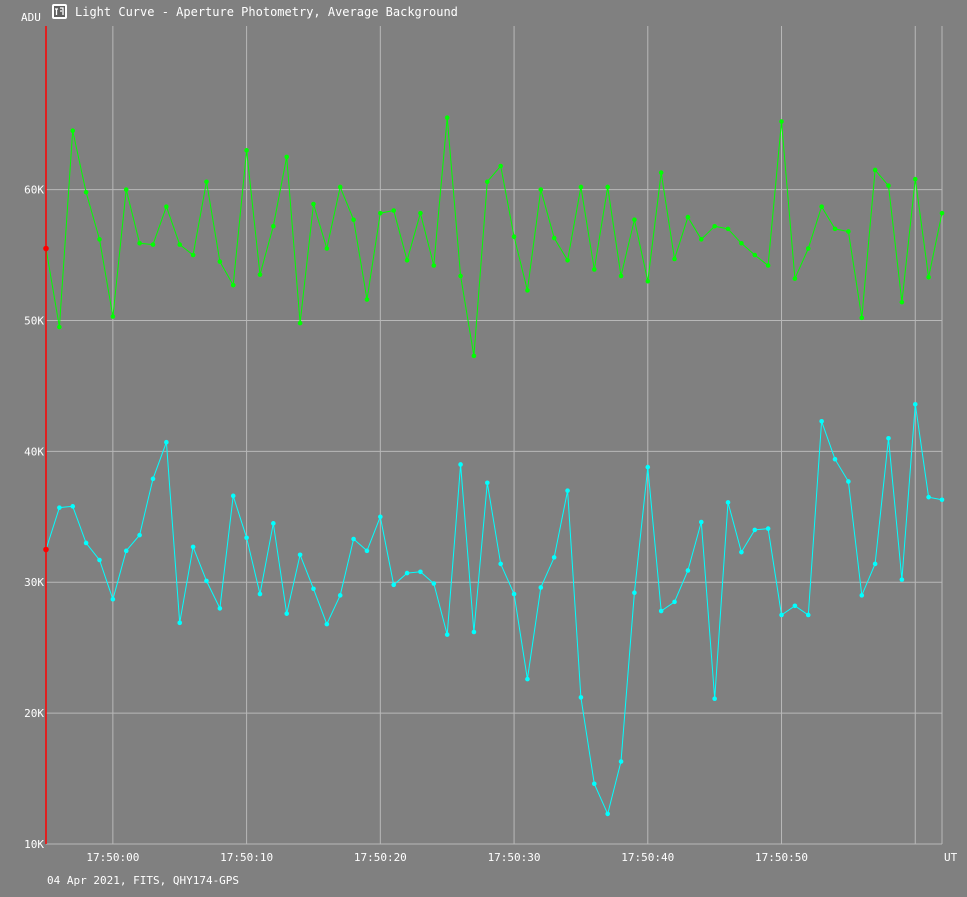  Describe the element at coordinates (46, 435) in the screenshot. I see `time-cursor` at that location.